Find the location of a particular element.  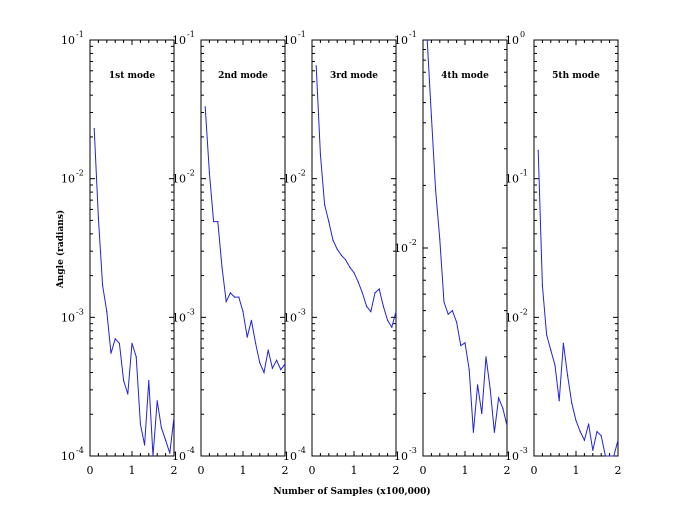

y-tick-exponent: 0 is located at coordinates (522, 34).